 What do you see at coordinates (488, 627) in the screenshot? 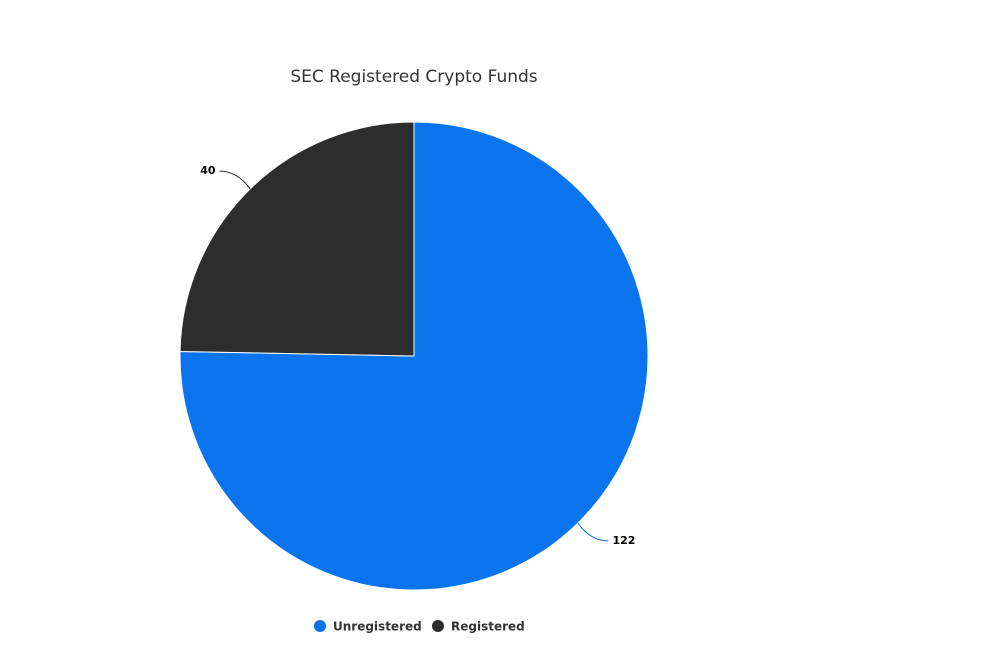
I see `legend-label: Registered` at bounding box center [488, 627].